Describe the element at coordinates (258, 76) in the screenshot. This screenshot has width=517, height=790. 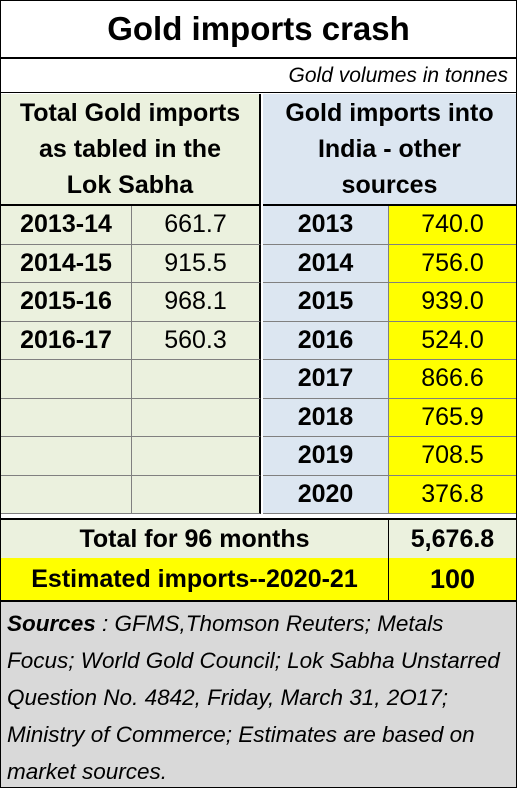
I see `units-note: Gold volumes in tonnes` at that location.